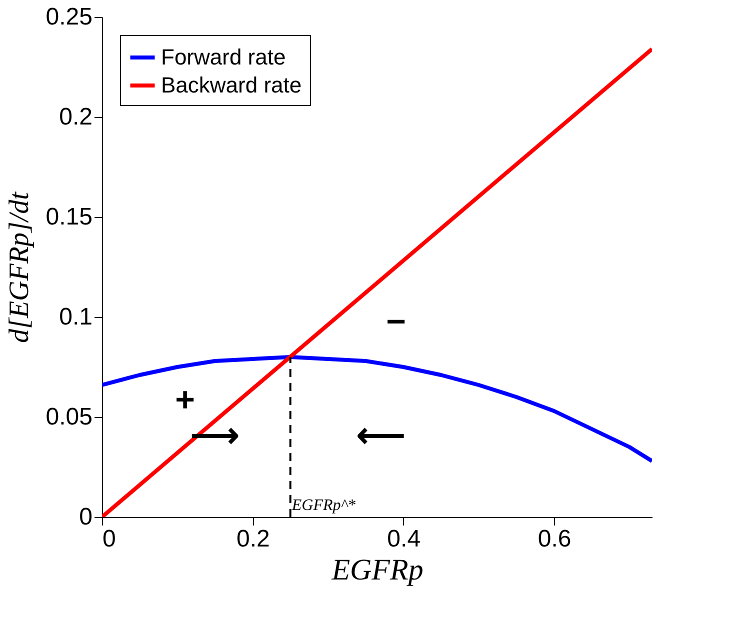 The width and height of the screenshot is (742, 628). I want to click on x-tick-label: 0, so click(109, 539).